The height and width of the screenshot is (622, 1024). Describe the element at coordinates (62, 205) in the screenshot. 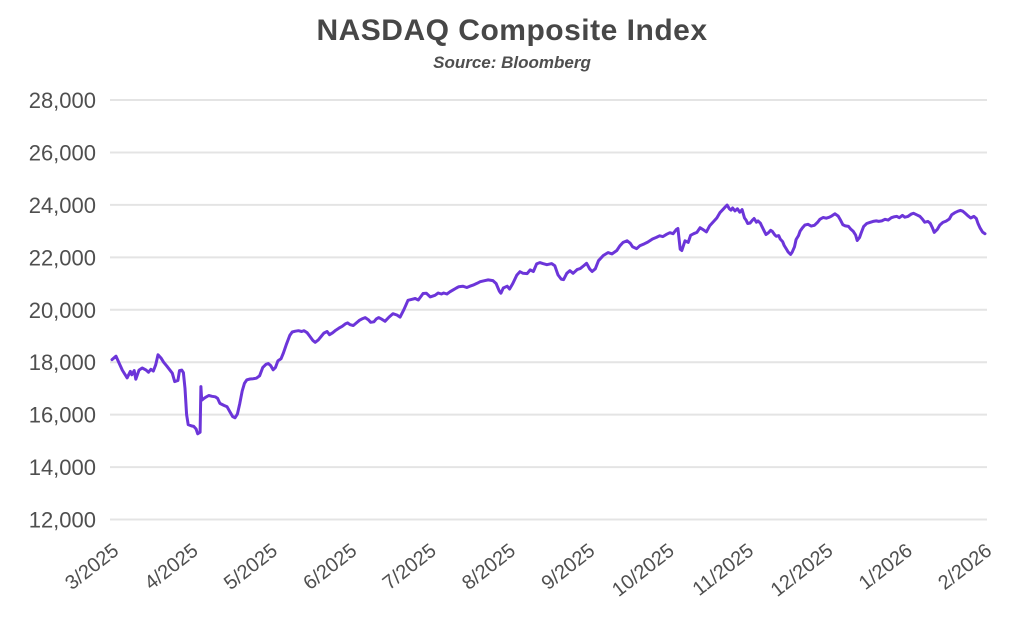

I see `y-axis-tick-label: 24,000` at that location.